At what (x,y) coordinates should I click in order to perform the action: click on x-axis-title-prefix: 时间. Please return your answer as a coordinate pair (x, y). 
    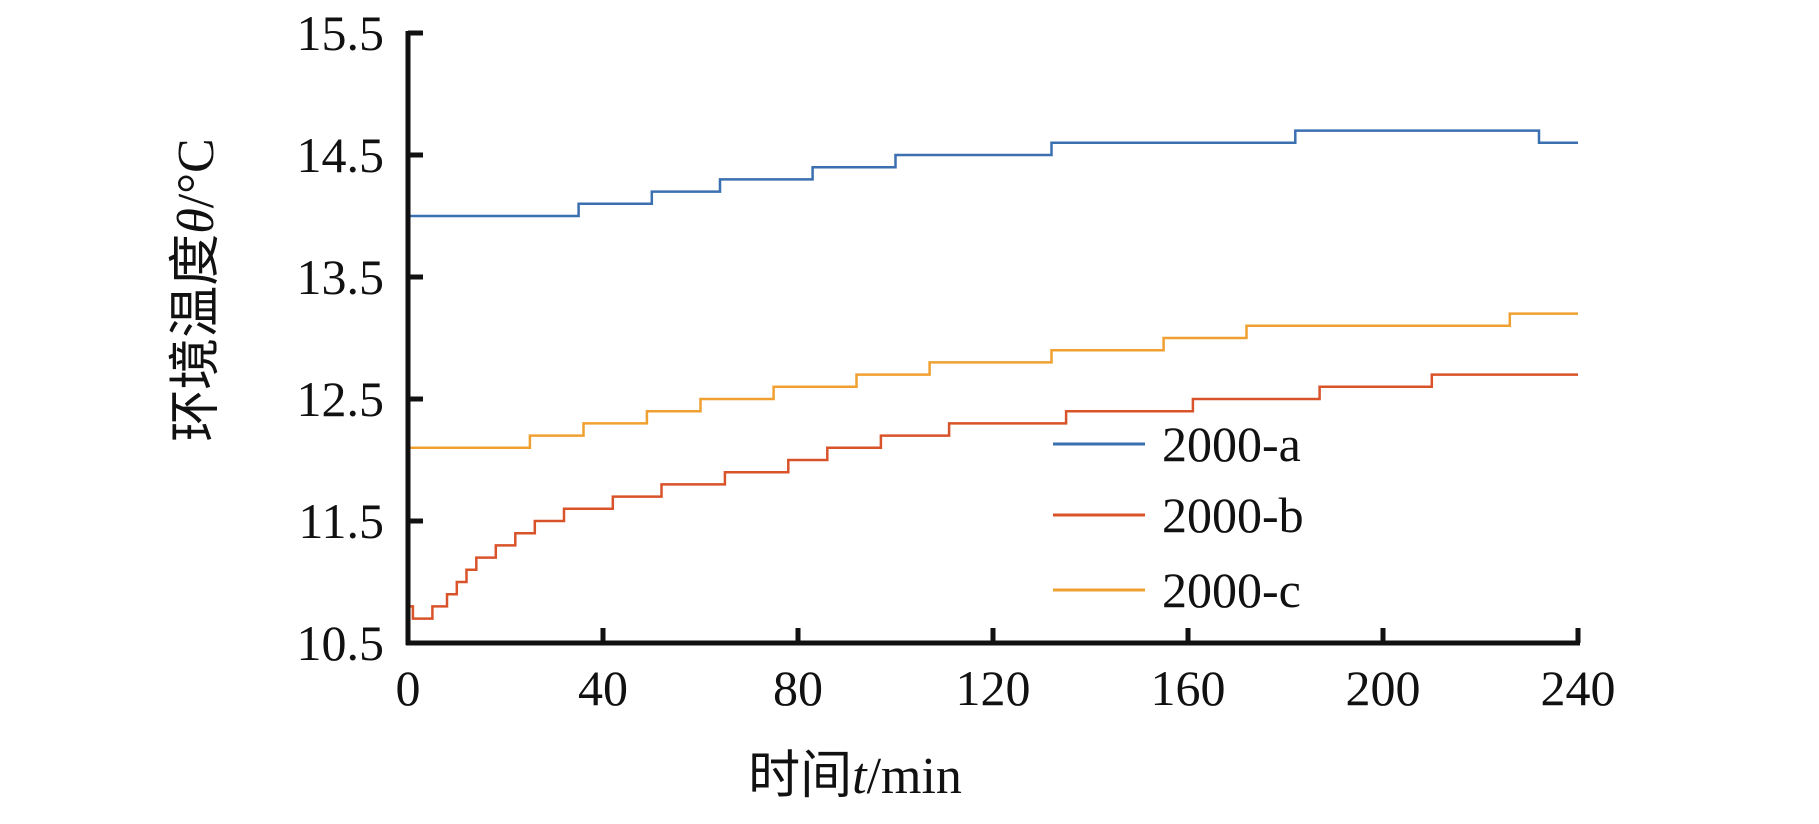
    Looking at the image, I should click on (800, 776).